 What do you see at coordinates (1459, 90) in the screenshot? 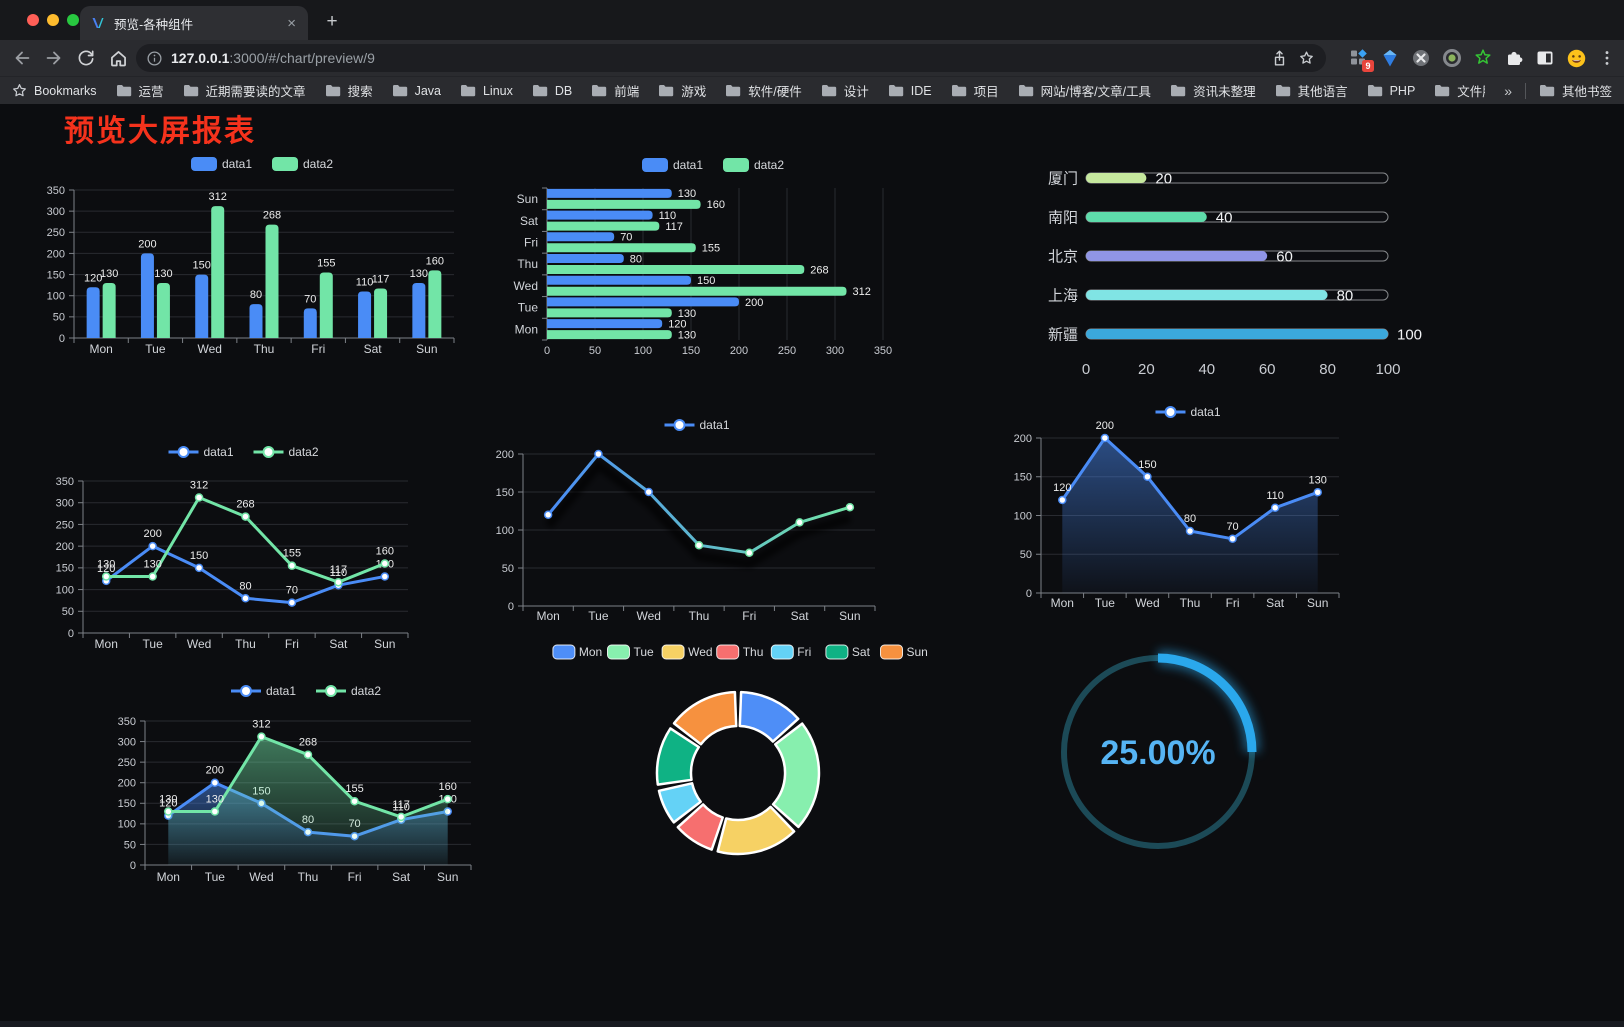
I see `bookmark-folder-item: 文件服务器` at bounding box center [1459, 90].